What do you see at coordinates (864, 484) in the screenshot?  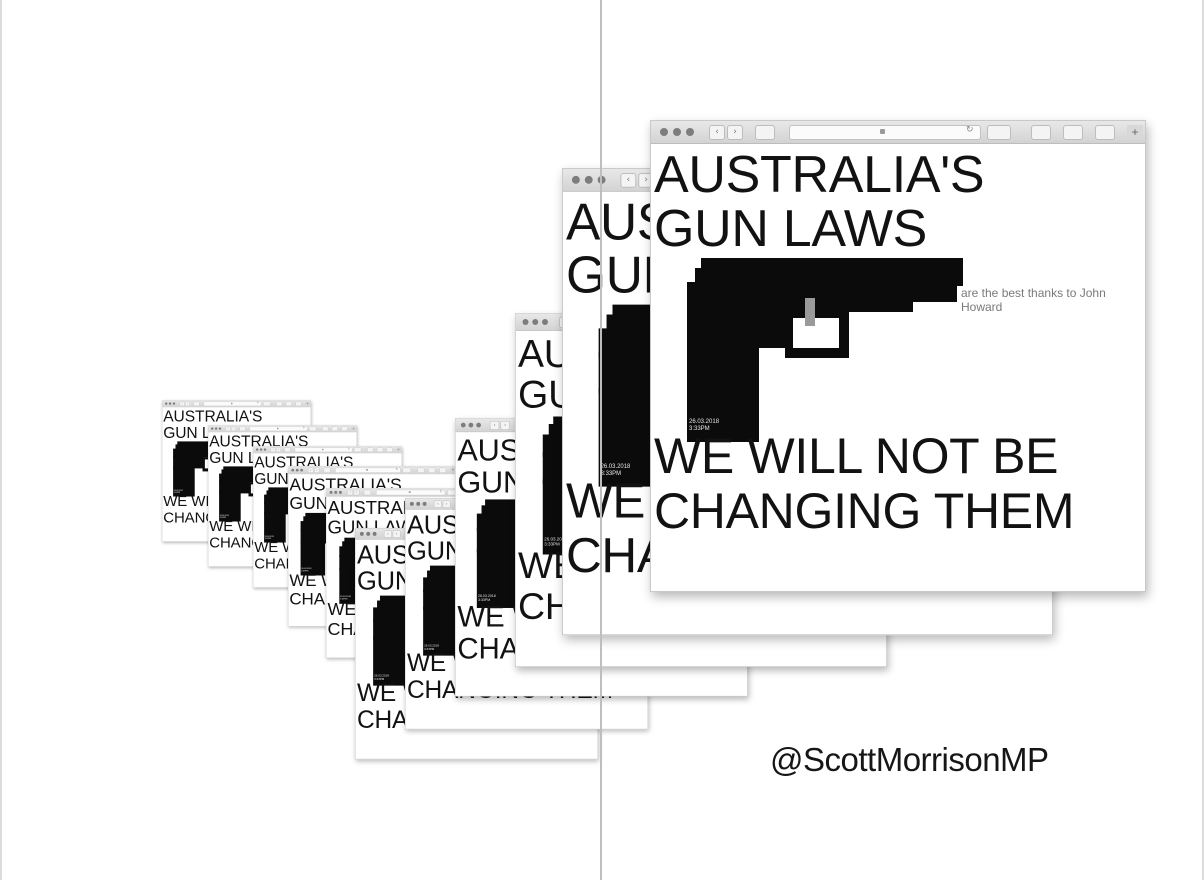 I see `post-closing-text: WE WILL NOT BE CHANGING THEM` at bounding box center [864, 484].